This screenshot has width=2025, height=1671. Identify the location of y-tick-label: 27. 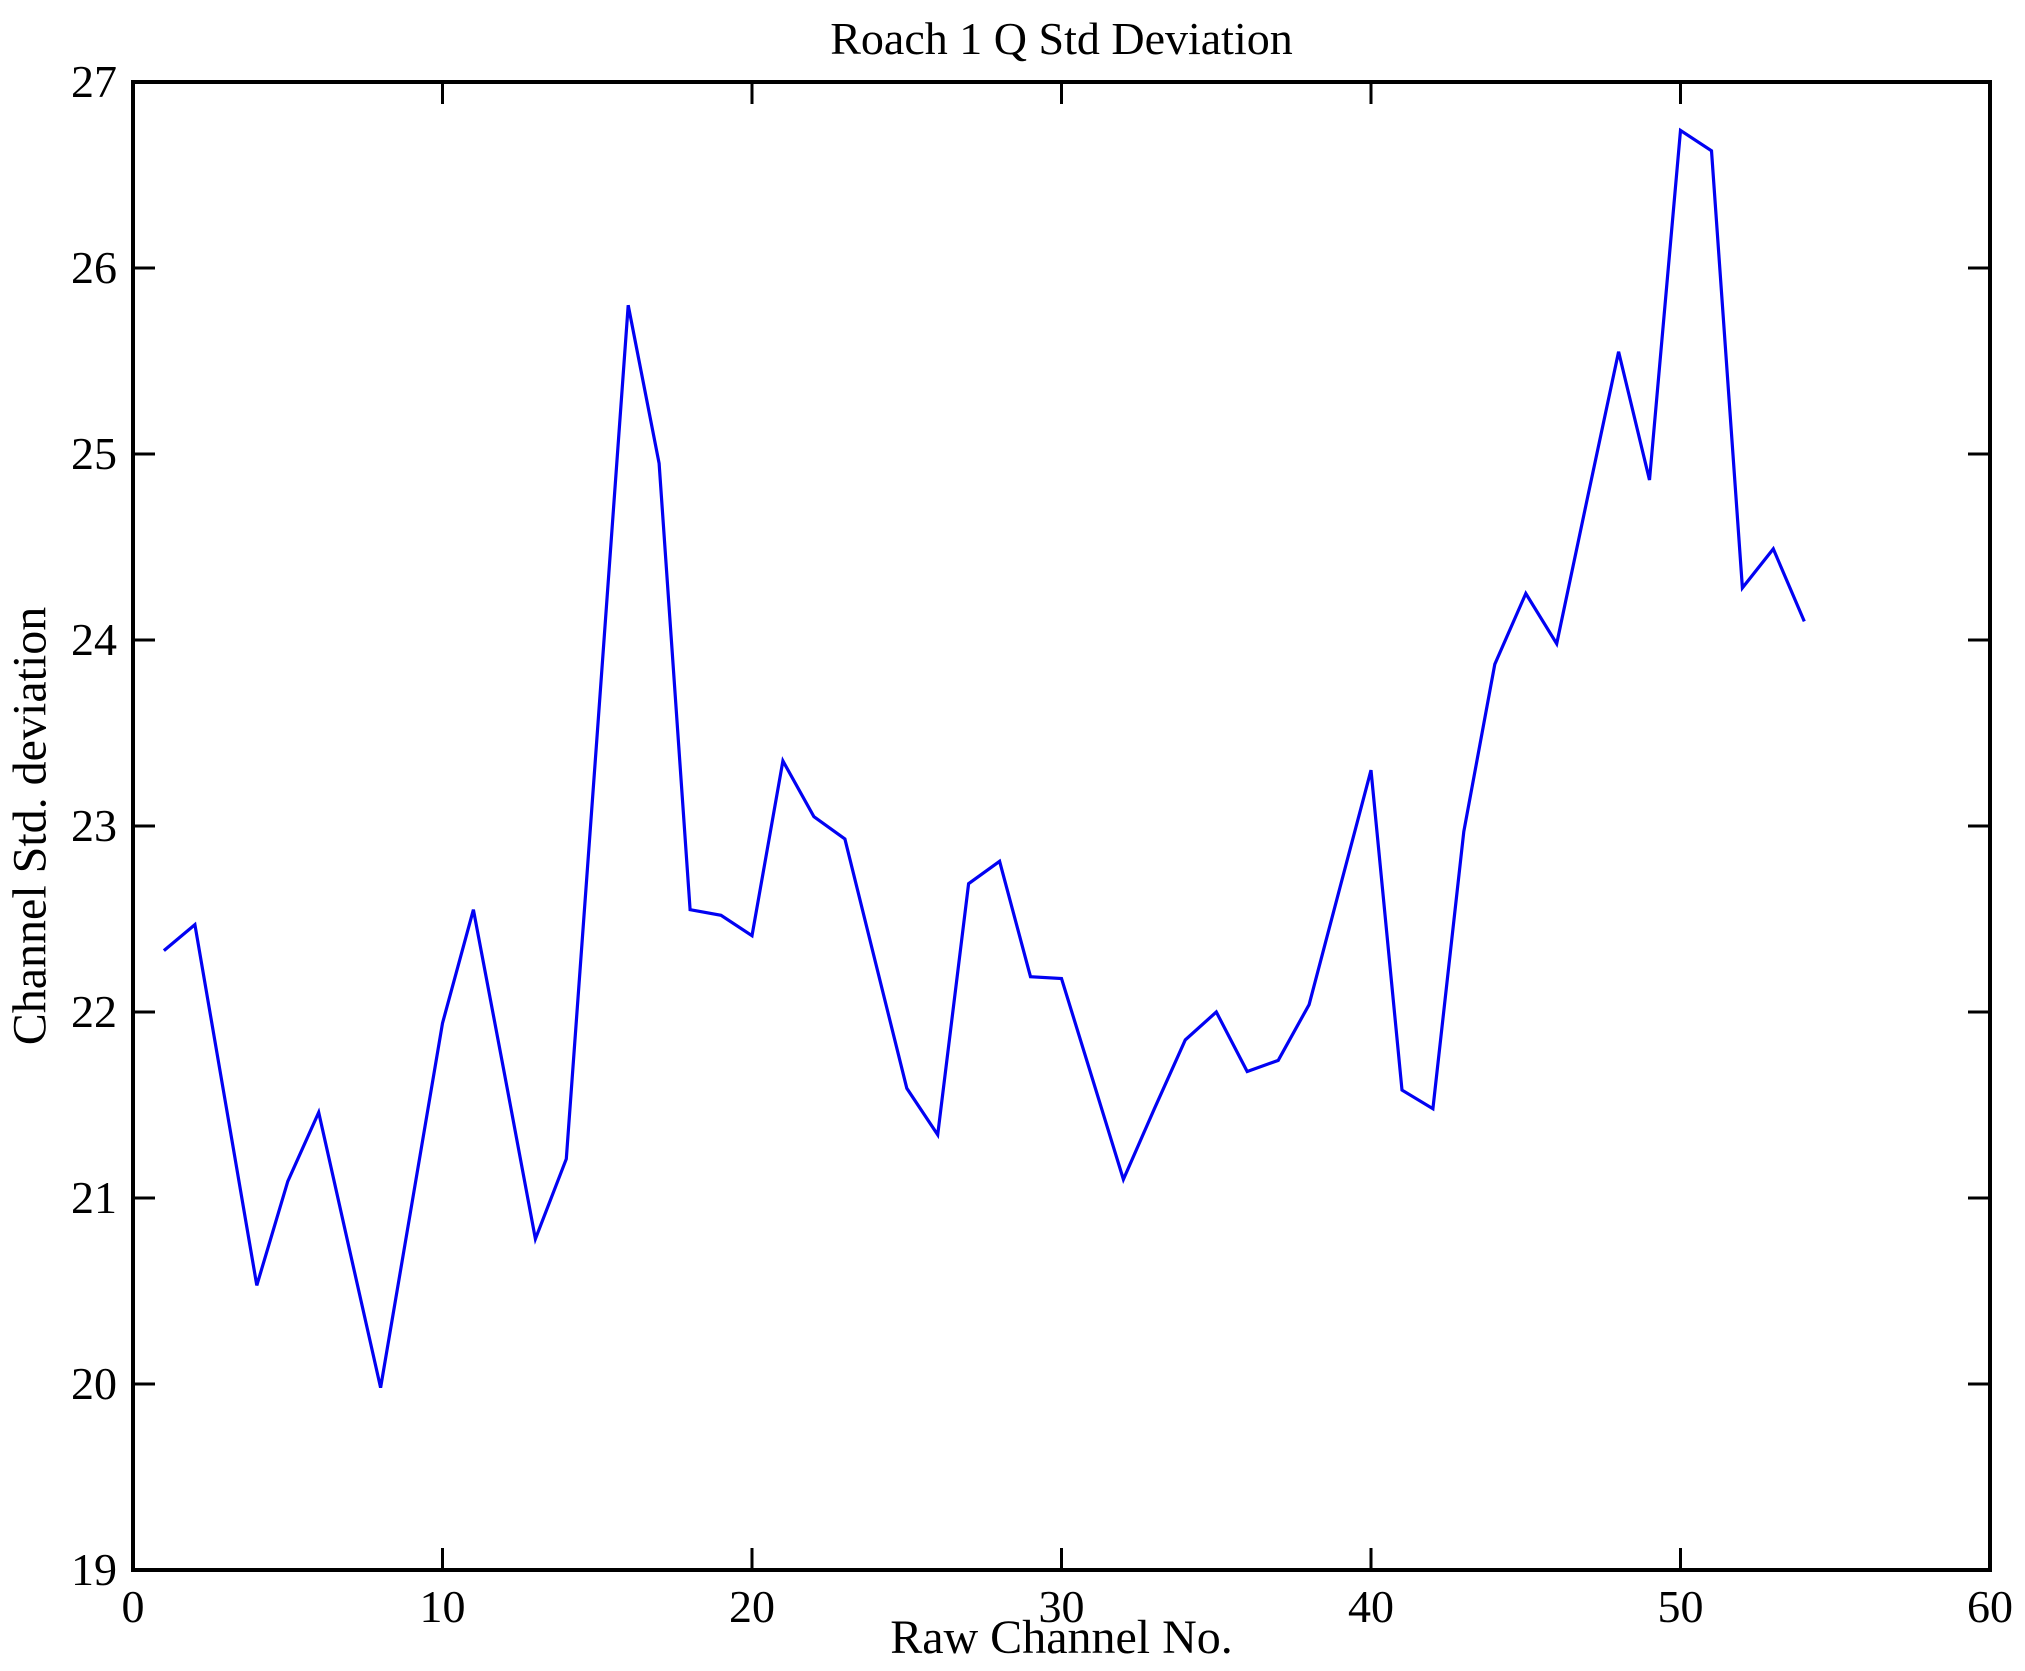
(94, 81).